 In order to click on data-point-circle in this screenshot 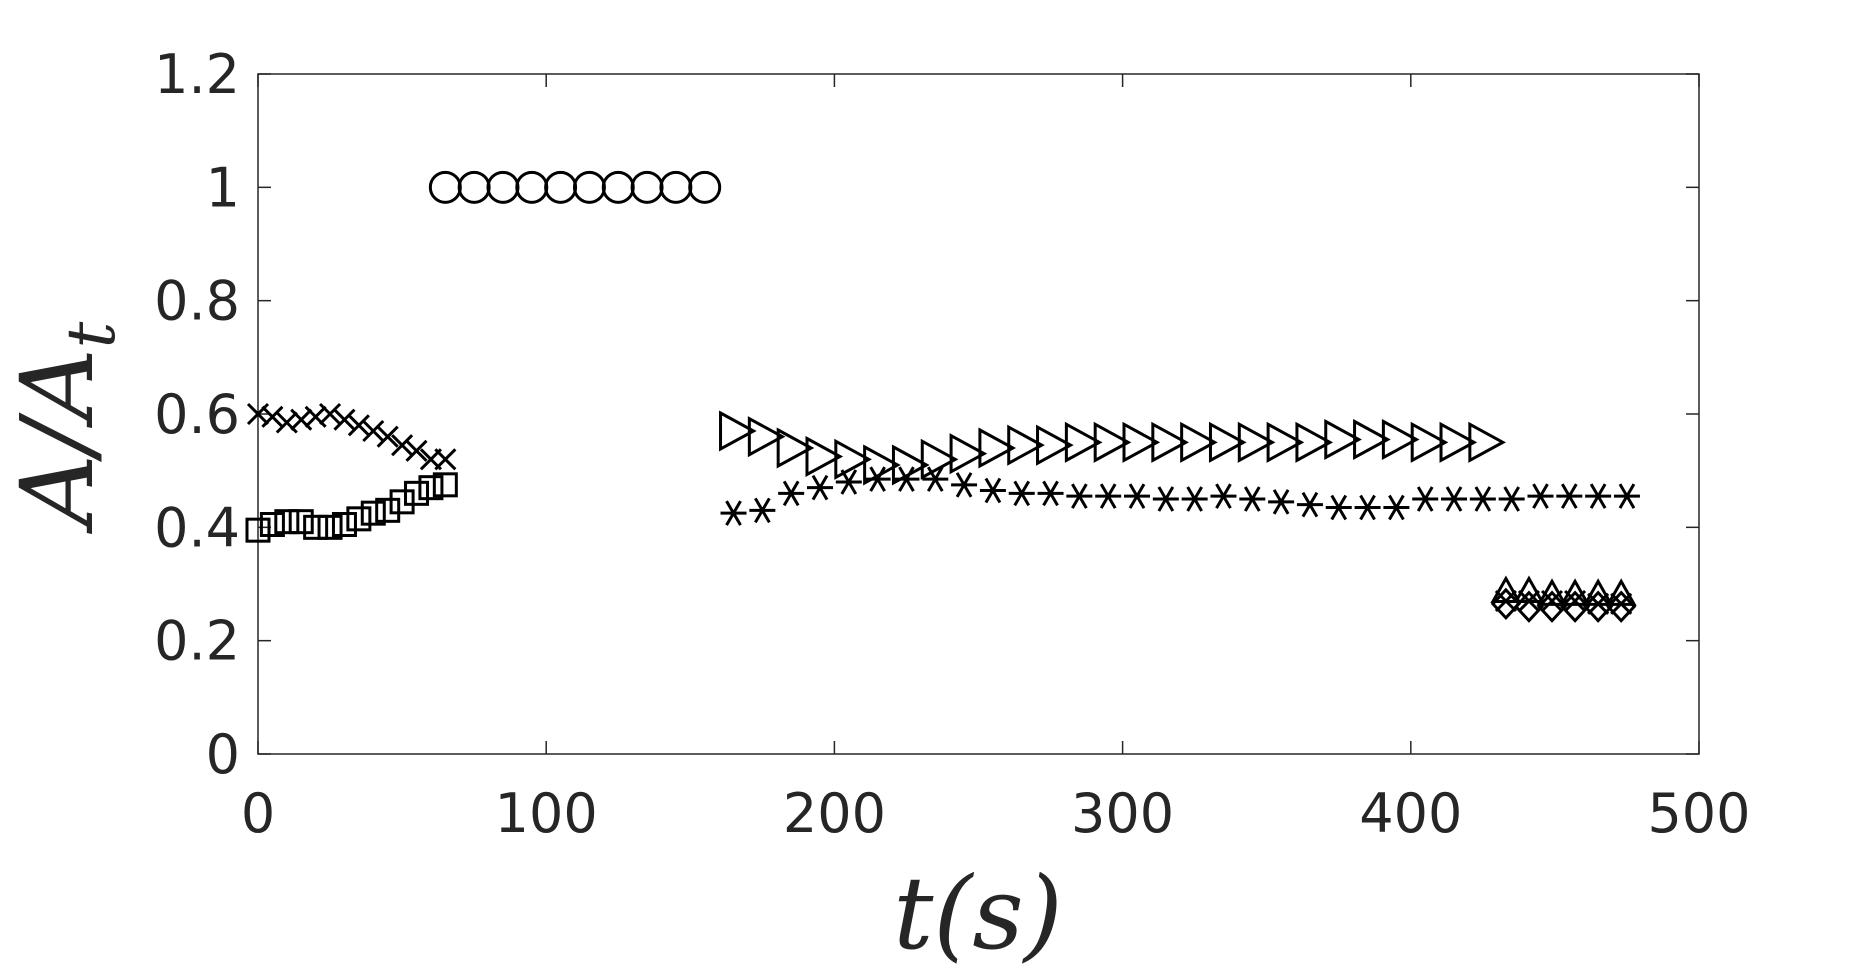, I will do `click(705, 187)`.